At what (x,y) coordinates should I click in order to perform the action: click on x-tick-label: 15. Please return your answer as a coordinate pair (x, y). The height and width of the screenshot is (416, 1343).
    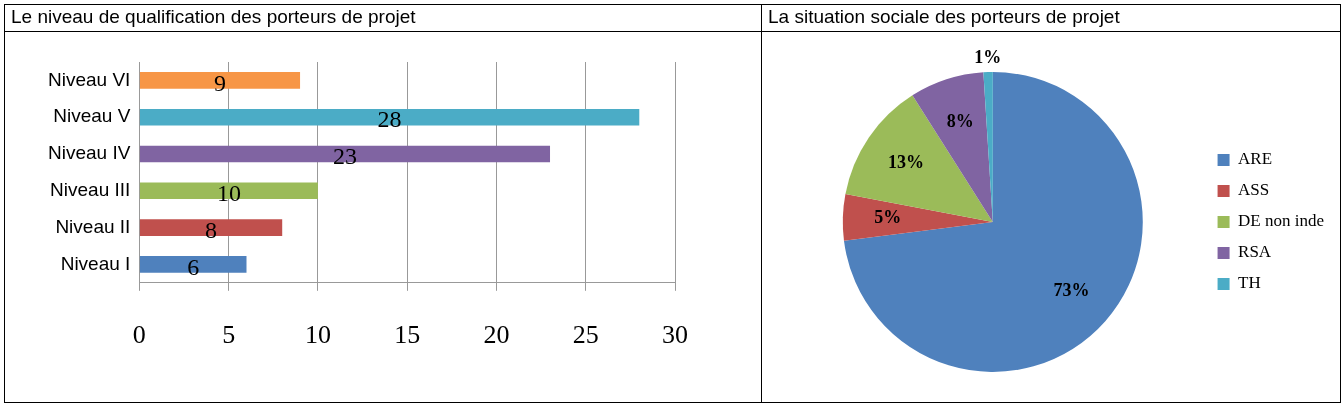
    Looking at the image, I should click on (407, 335).